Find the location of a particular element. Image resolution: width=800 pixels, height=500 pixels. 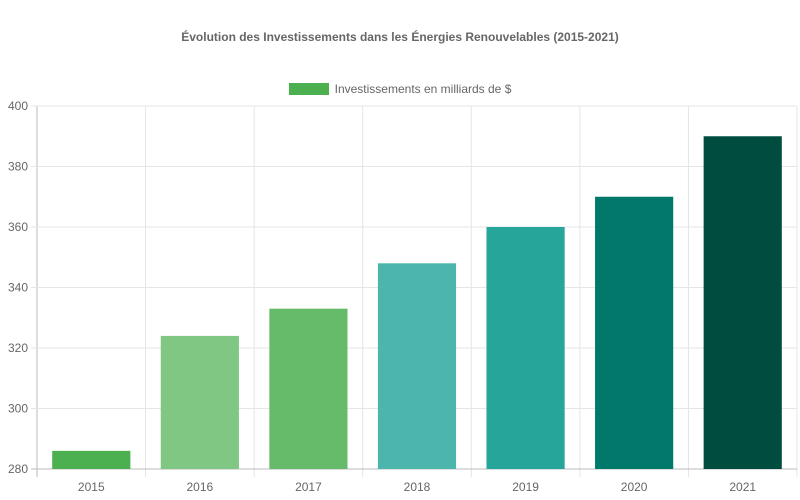

bar-2018 is located at coordinates (417, 366).